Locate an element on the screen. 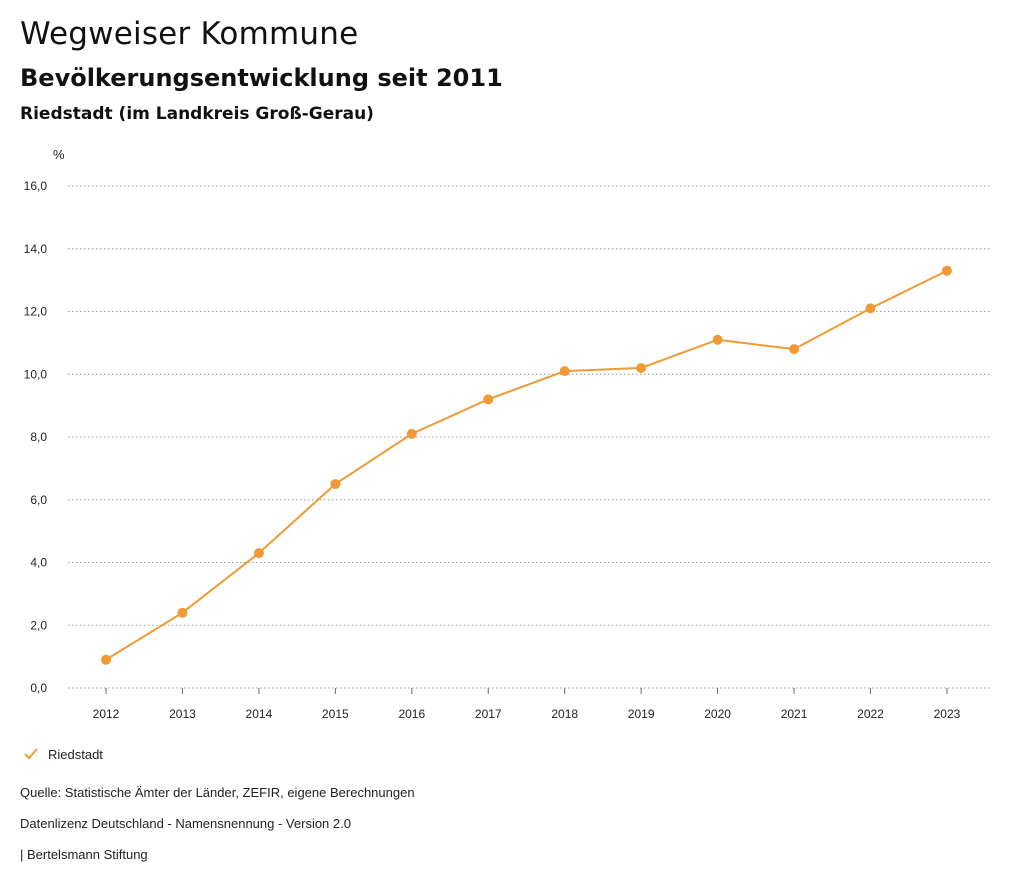 The image size is (1024, 888). y-tick-label: 4,0 is located at coordinates (38, 563).